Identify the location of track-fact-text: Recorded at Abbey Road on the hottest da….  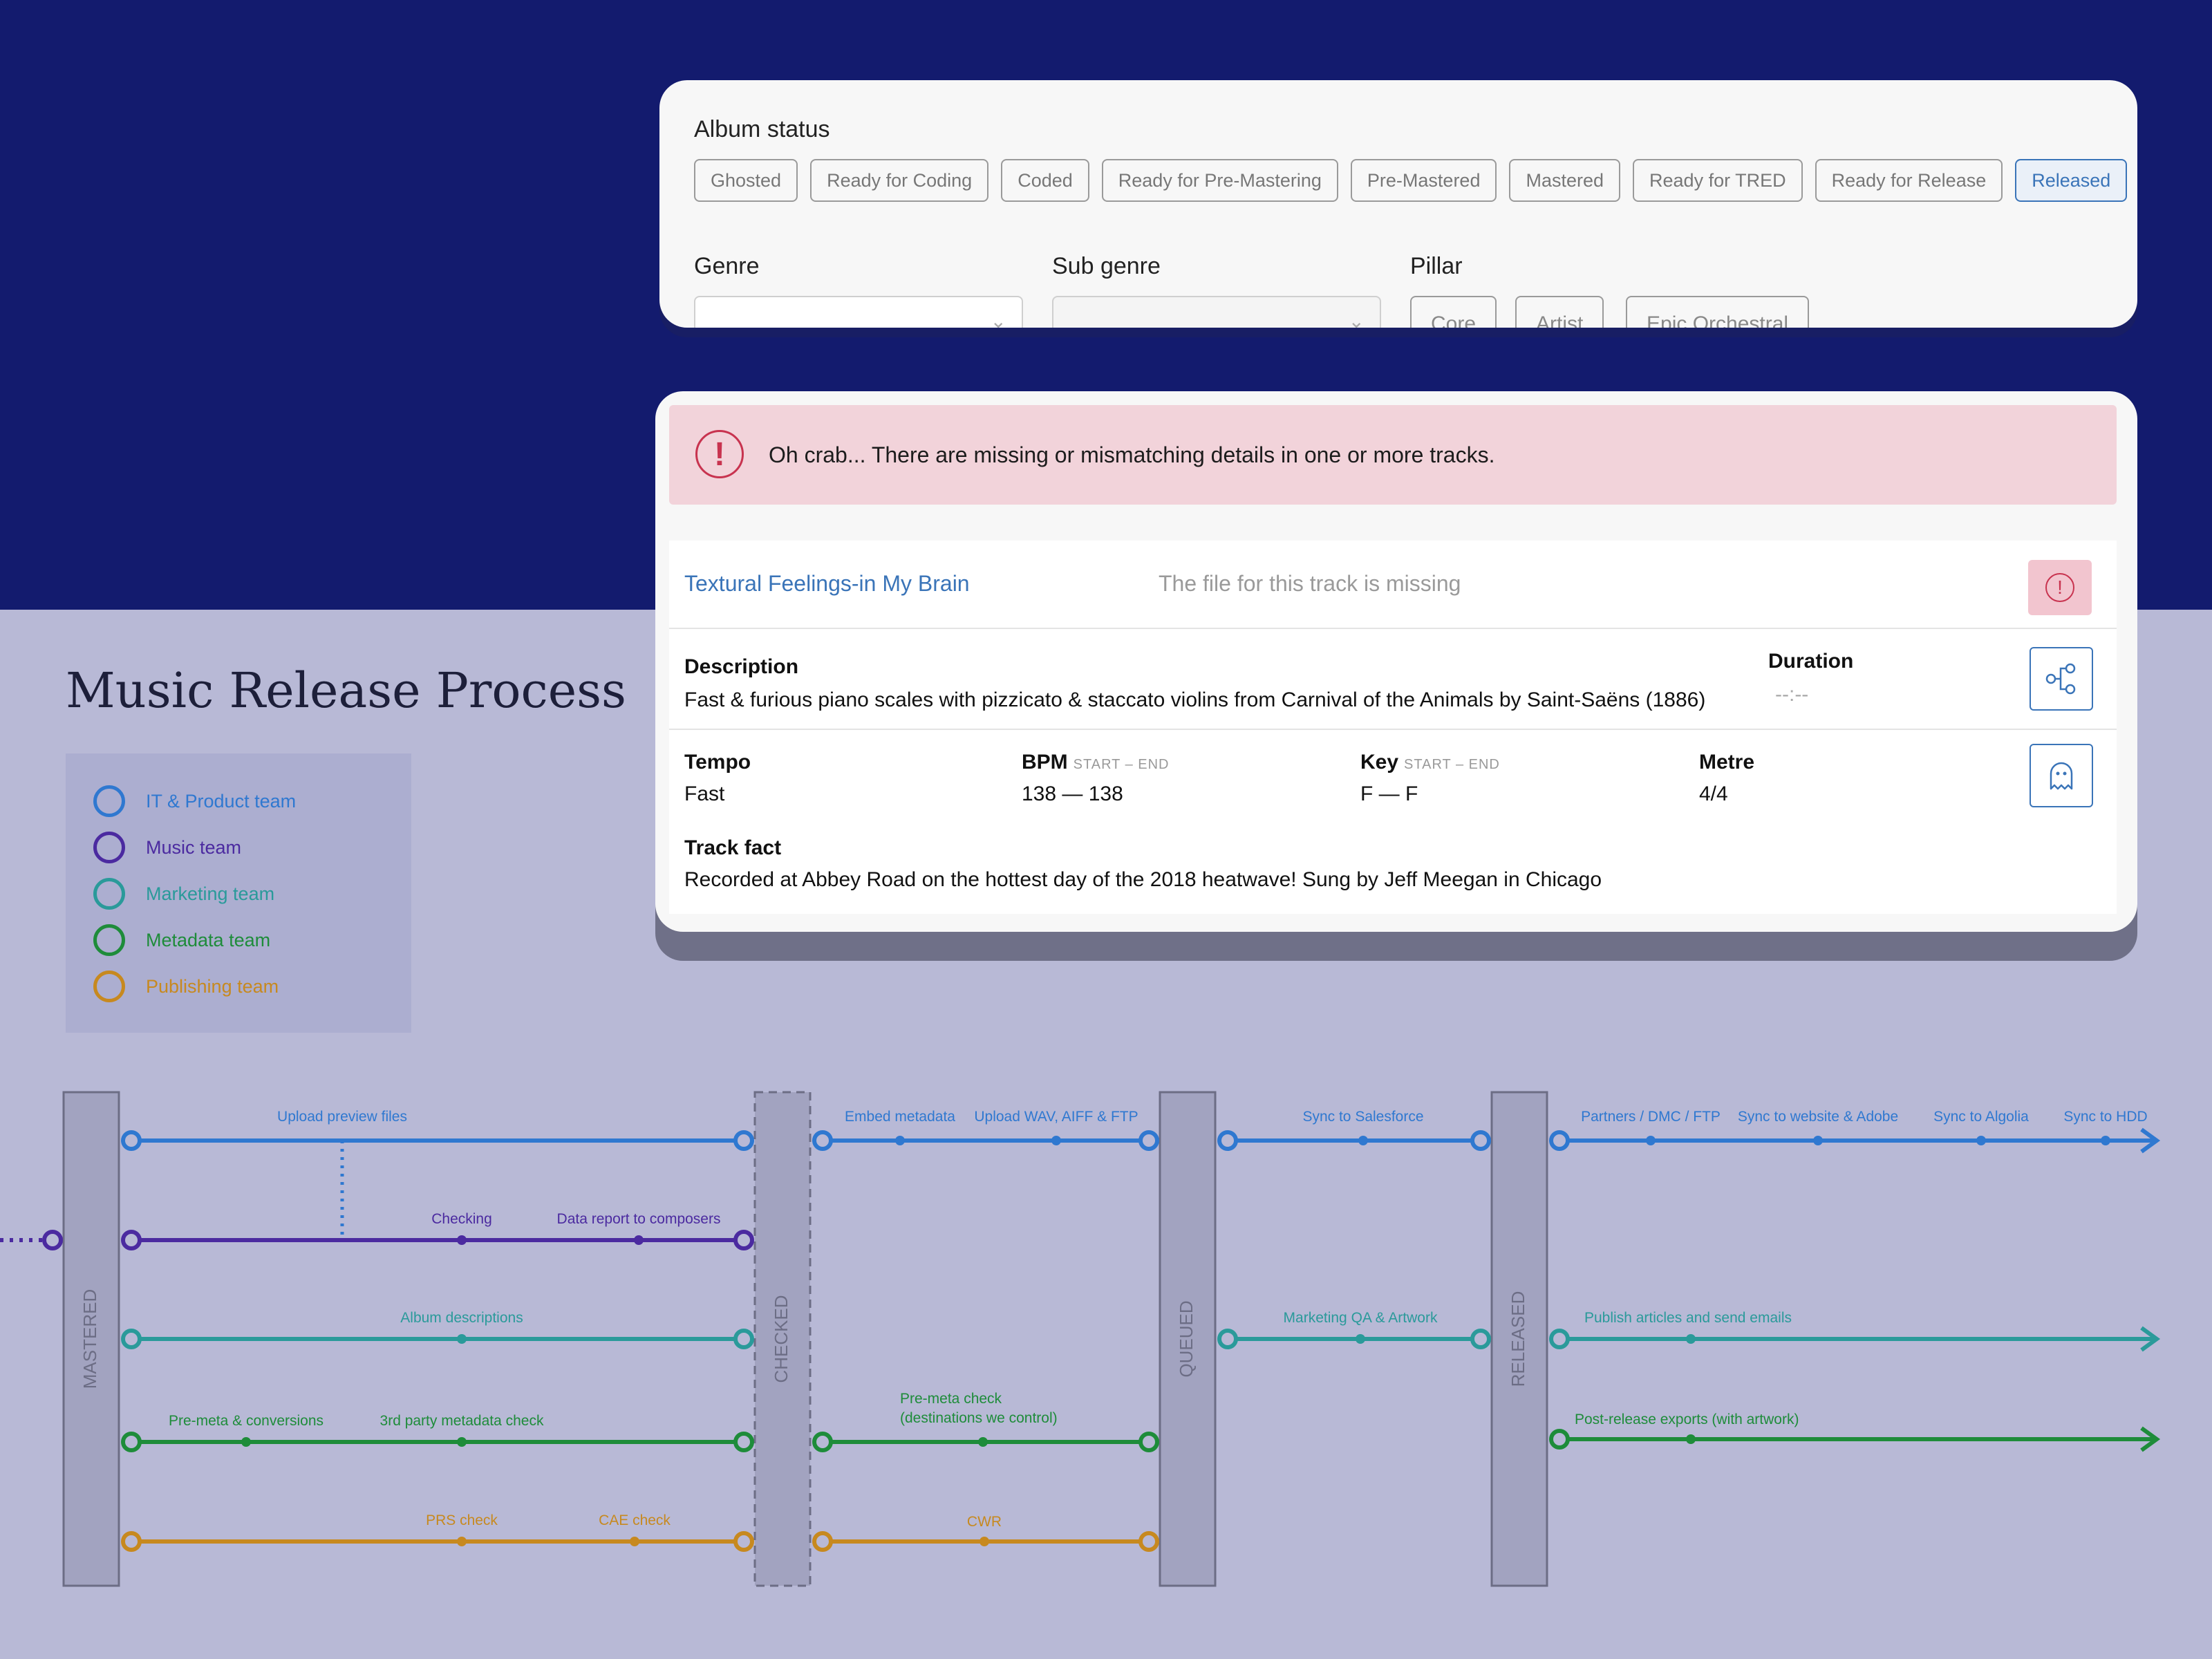
(1143, 880).